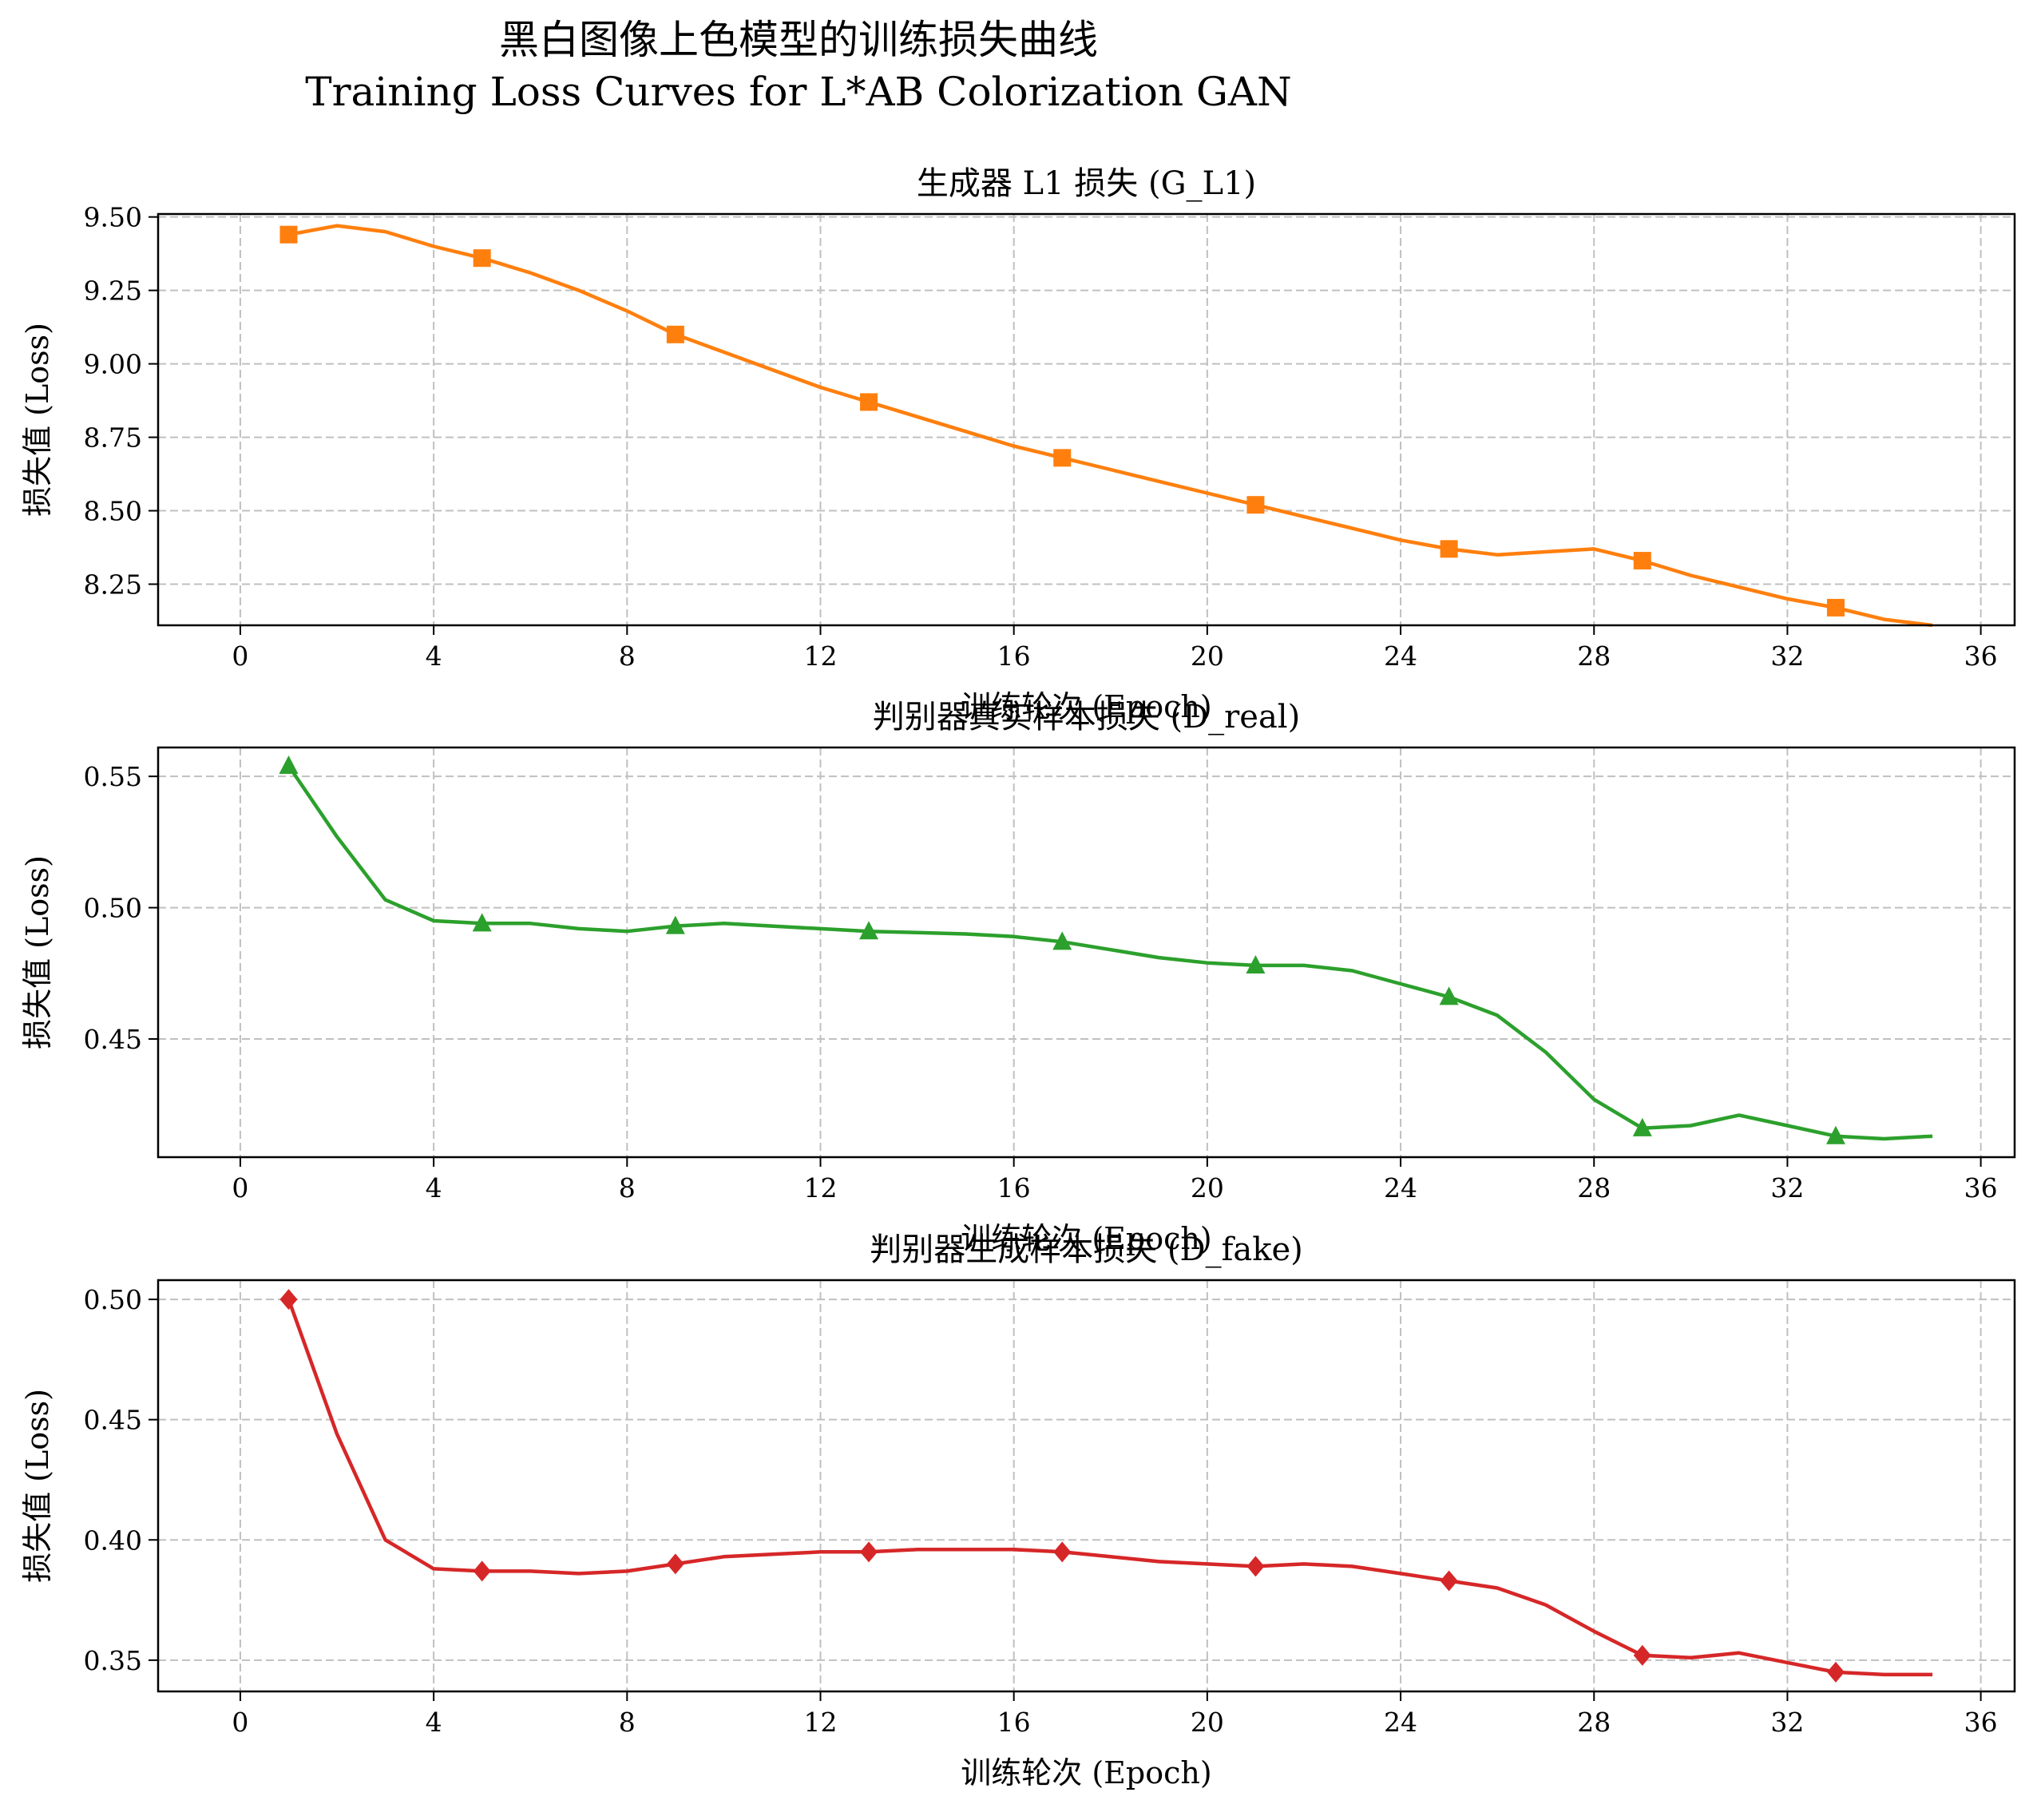 The width and height of the screenshot is (2037, 1820). I want to click on y-tick-label-3: 0.50, so click(113, 1299).